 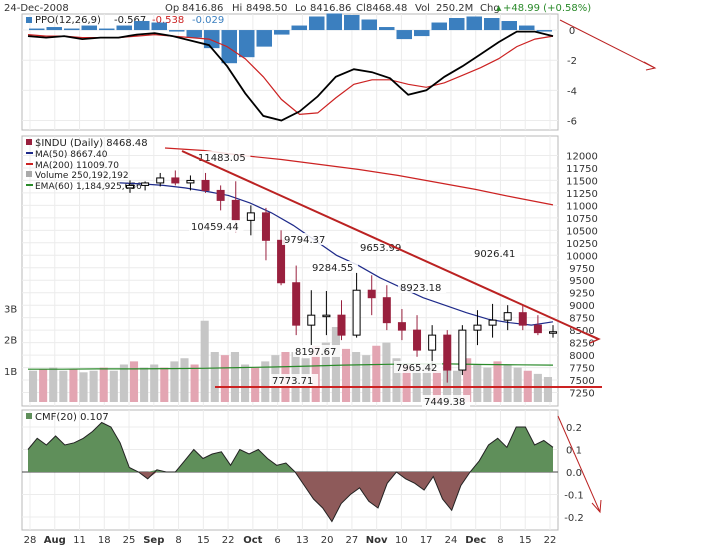 I want to click on ppo-line, so click(x=290, y=76).